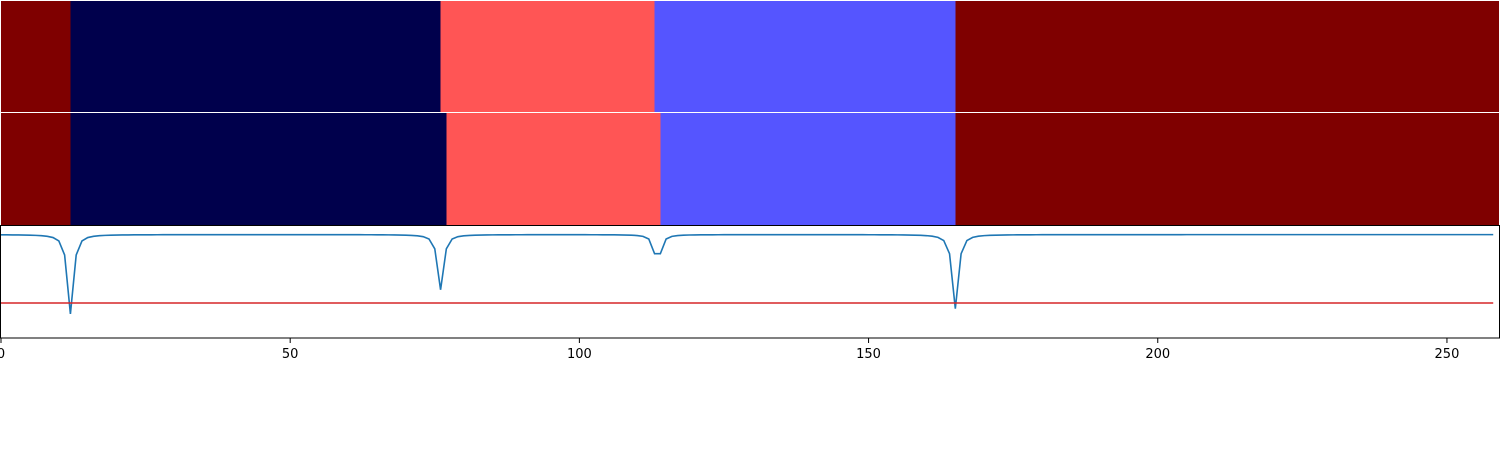  What do you see at coordinates (1157, 354) in the screenshot?
I see `x-tick-label: 200` at bounding box center [1157, 354].